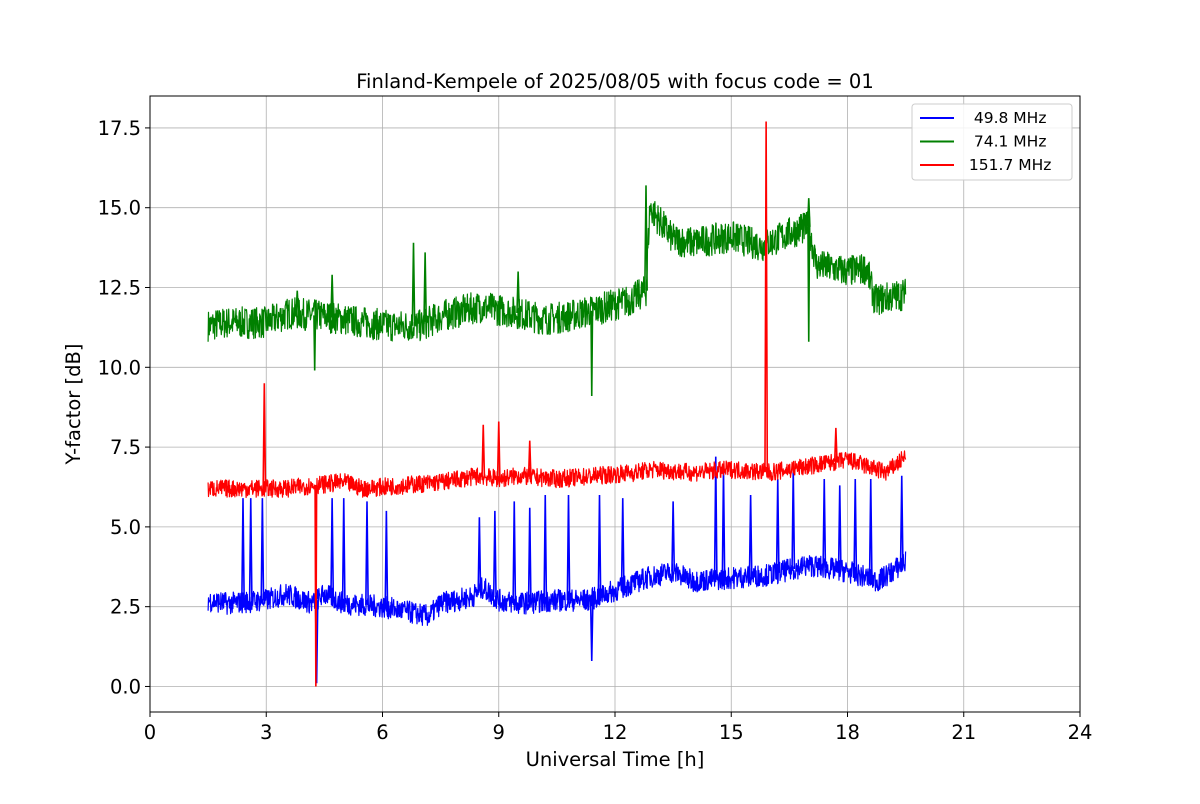  Describe the element at coordinates (615, 732) in the screenshot. I see `x-tick-label: 12` at that location.